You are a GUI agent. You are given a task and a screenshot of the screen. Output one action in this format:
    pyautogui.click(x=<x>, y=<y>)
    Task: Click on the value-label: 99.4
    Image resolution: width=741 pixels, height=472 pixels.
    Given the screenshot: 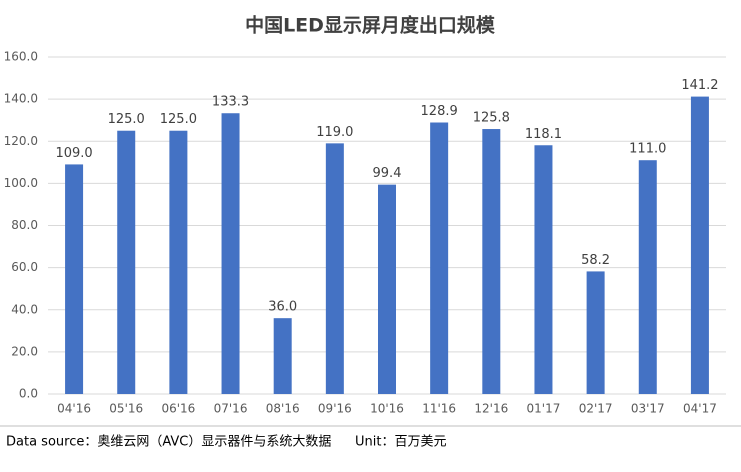 What is the action you would take?
    pyautogui.click(x=387, y=173)
    